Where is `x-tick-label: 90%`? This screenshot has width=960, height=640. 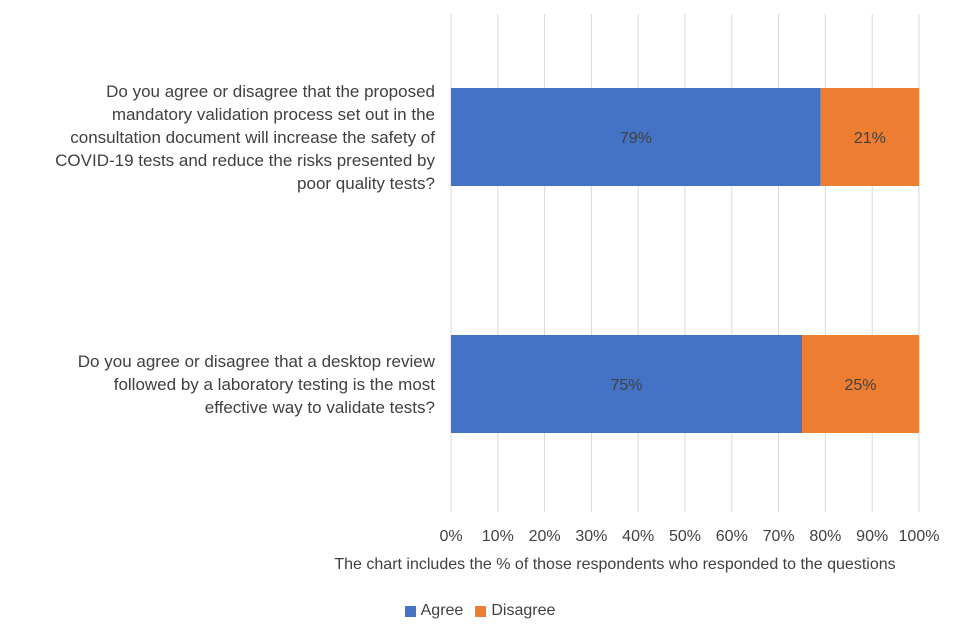 x-tick-label: 90% is located at coordinates (872, 536).